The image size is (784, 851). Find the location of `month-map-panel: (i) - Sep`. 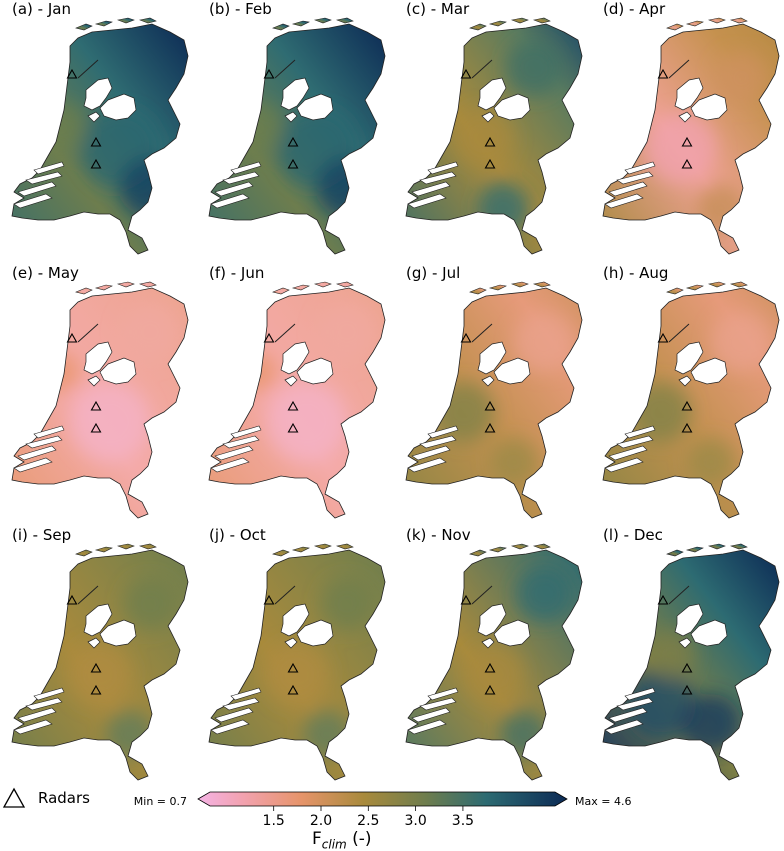

month-map-panel: (i) - Sep is located at coordinates (98, 658).